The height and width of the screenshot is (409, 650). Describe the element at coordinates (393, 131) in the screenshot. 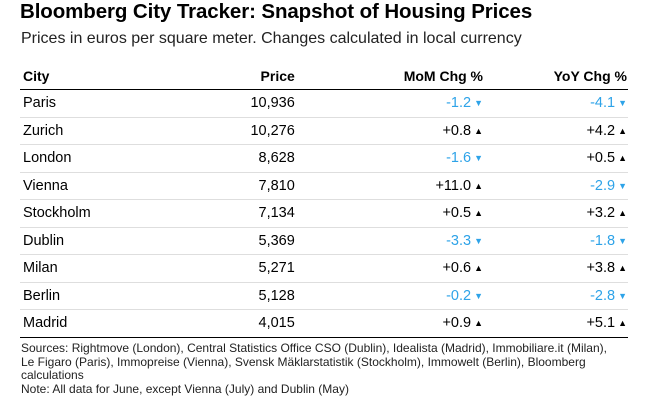

I see `cell-mom: +0.8 ▲` at that location.